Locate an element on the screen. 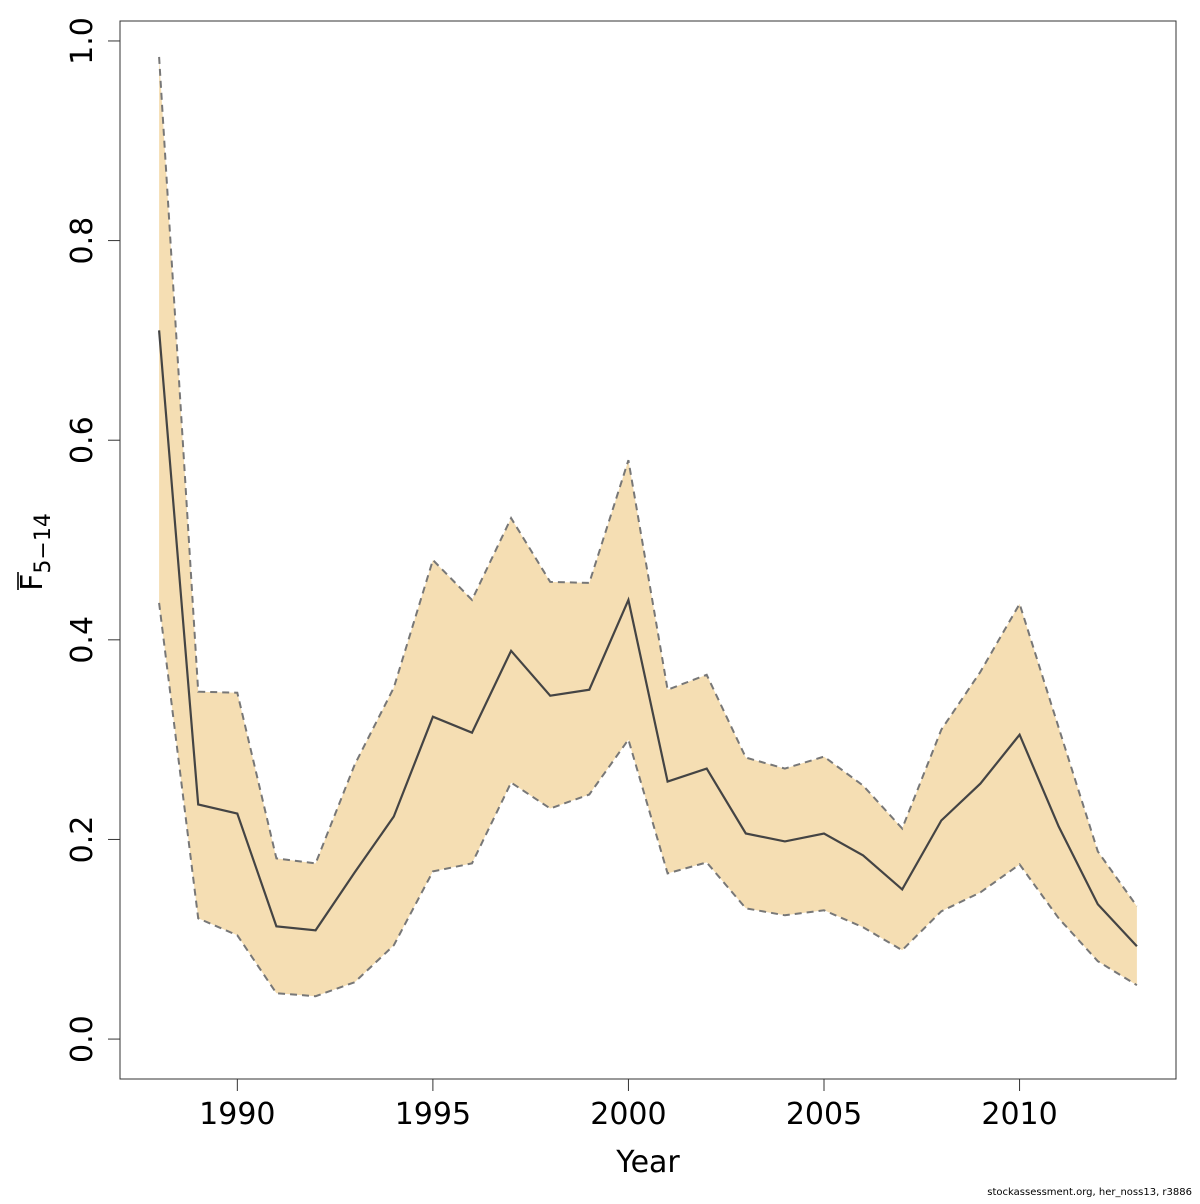  y-tick-label: 0.0 is located at coordinates (82, 1039).